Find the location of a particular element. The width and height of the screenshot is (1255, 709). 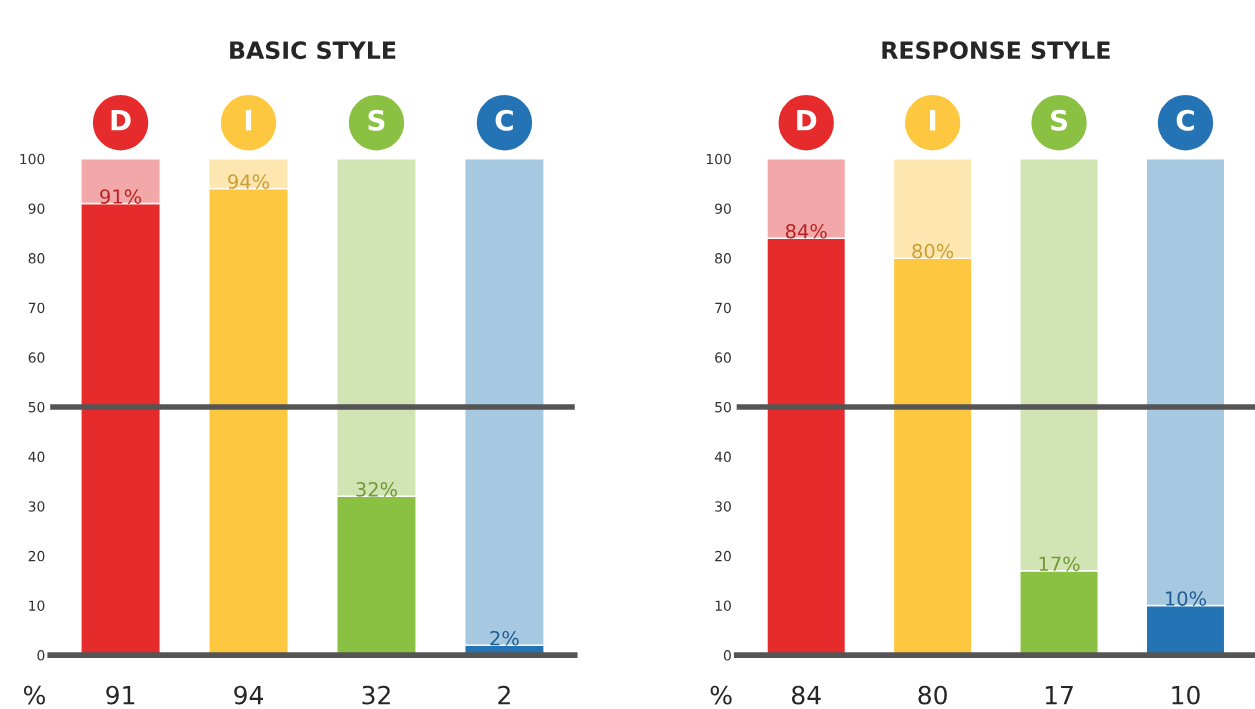

text: 84 is located at coordinates (806, 695).